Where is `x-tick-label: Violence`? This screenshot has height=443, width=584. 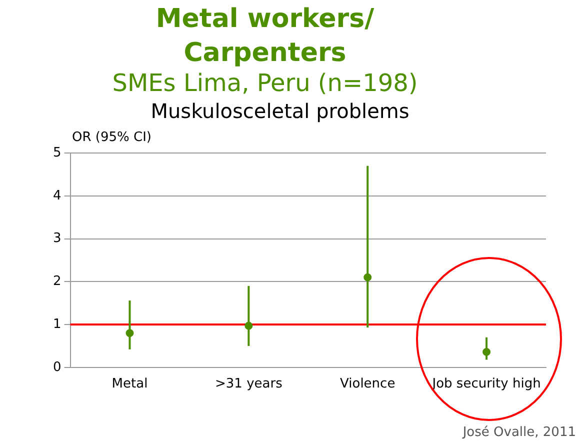 x-tick-label: Violence is located at coordinates (368, 384).